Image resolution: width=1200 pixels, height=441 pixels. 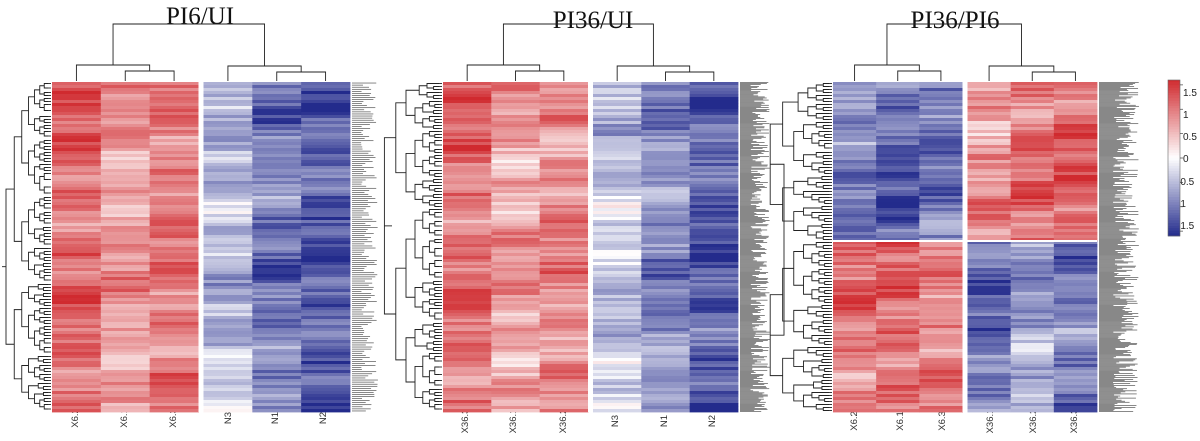 What do you see at coordinates (593, 20) in the screenshot?
I see `panel-title-pi36-ui: PI36/UI` at bounding box center [593, 20].